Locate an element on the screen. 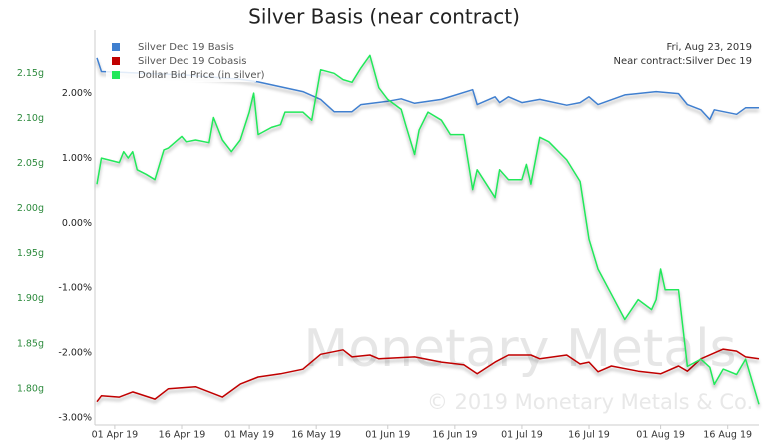 Image resolution: width=769 pixels, height=442 pixels. y2-tick-label: 1.90g is located at coordinates (30, 298).